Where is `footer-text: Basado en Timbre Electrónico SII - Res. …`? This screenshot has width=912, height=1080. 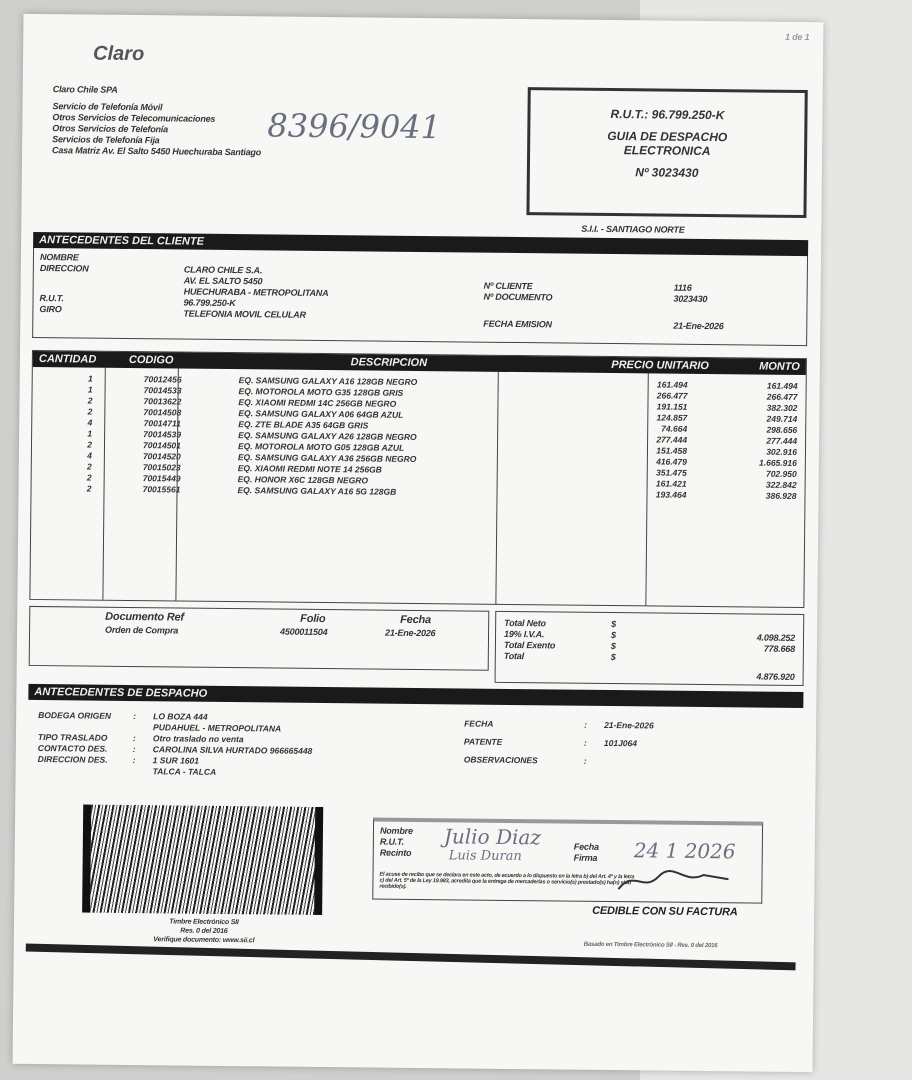 footer-text: Basado en Timbre Electrónico SII - Res. … is located at coordinates (650, 945).